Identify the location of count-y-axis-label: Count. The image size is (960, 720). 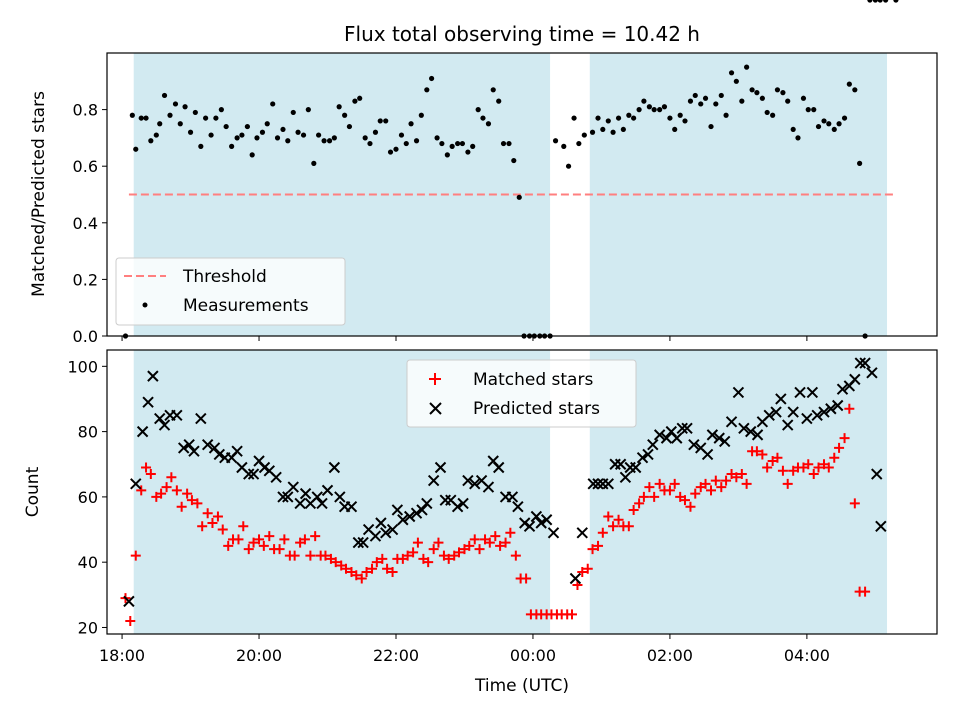
(33, 491).